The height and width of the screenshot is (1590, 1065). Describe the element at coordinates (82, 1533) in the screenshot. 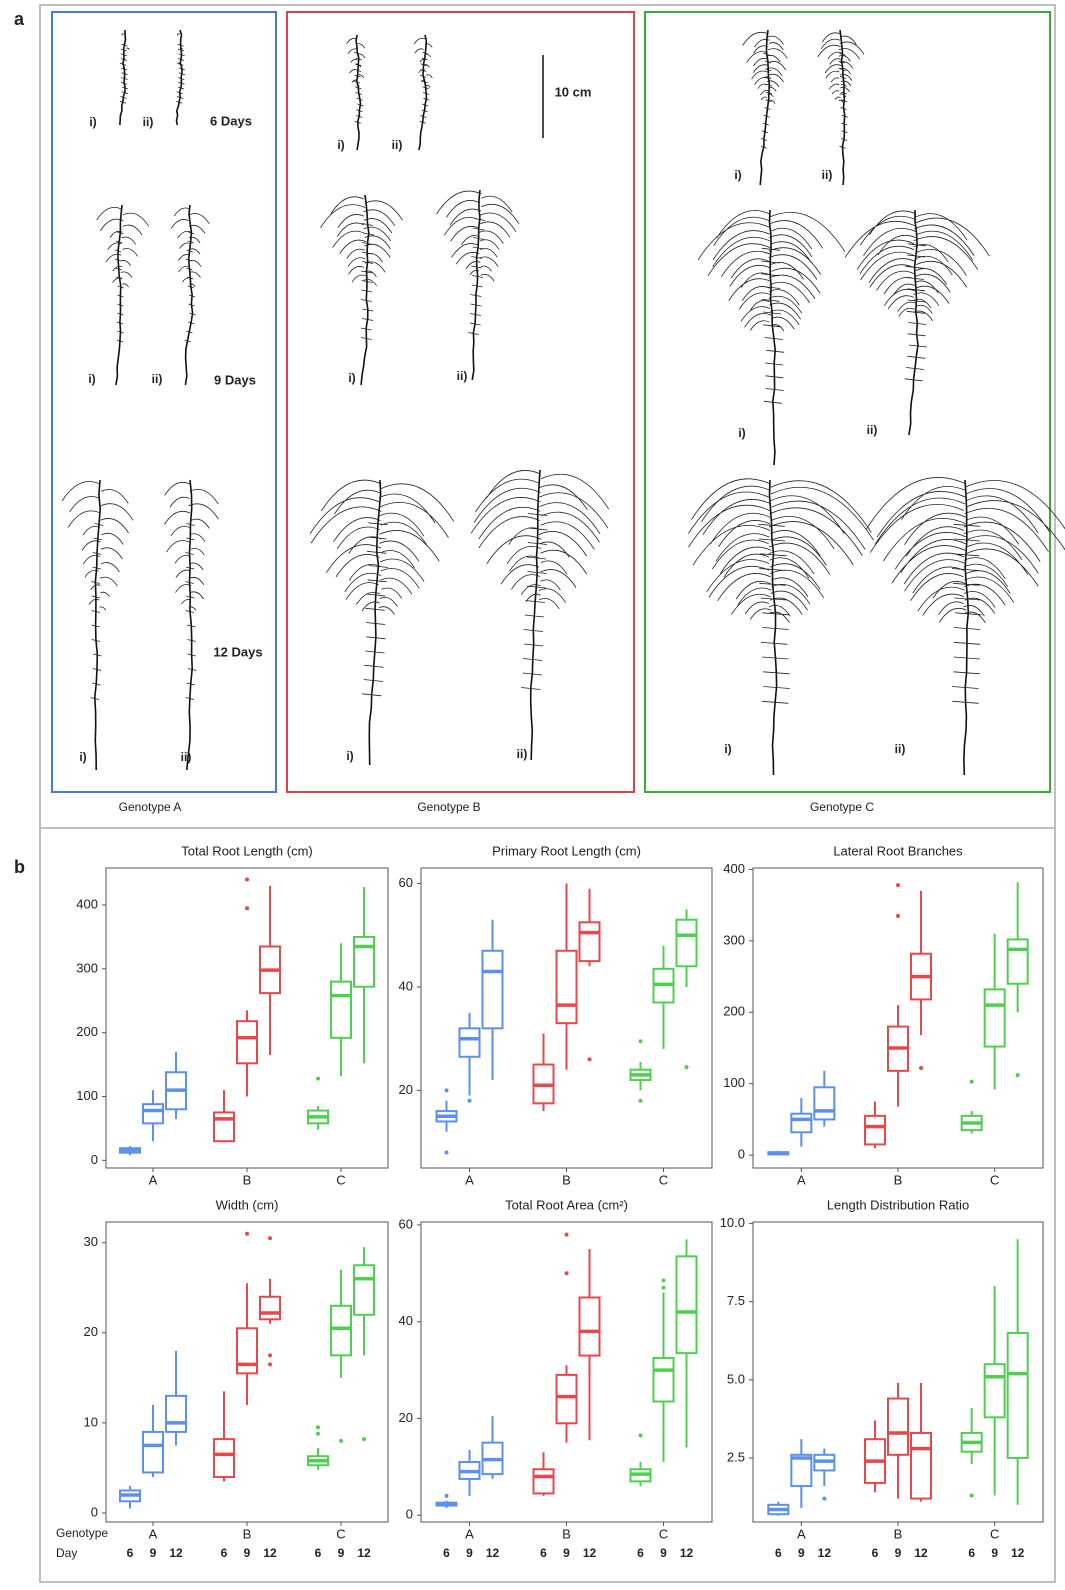

I see `row-label: Genotype` at that location.